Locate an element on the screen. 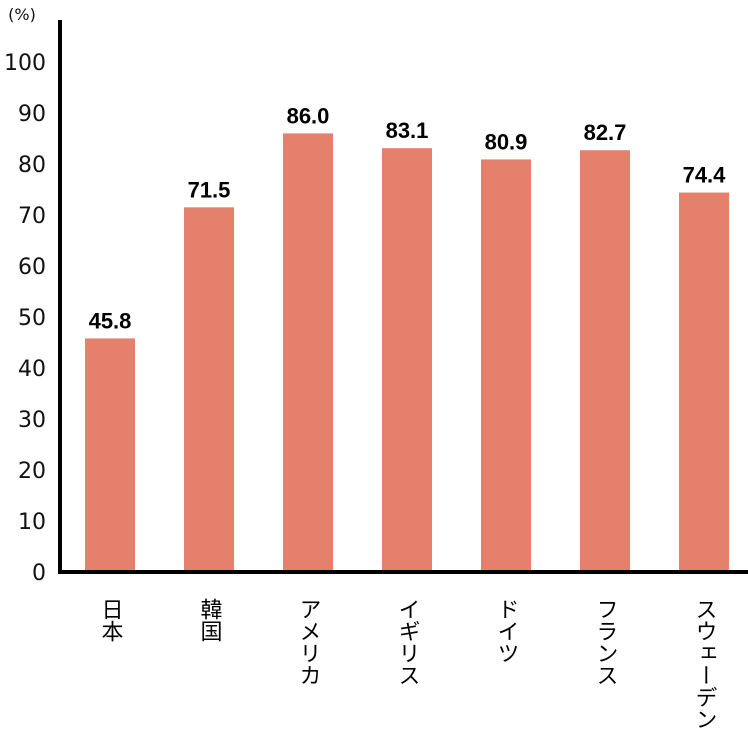 The height and width of the screenshot is (730, 748). y-tick-label: 20 is located at coordinates (32, 471).